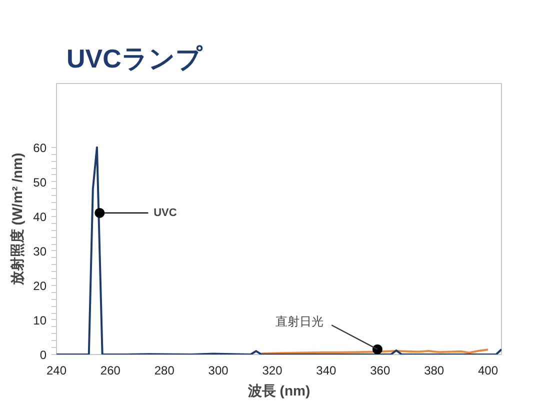 Image resolution: width=542 pixels, height=408 pixels. What do you see at coordinates (278, 390) in the screenshot?
I see `x-axis-title: 波長 (nm)` at bounding box center [278, 390].